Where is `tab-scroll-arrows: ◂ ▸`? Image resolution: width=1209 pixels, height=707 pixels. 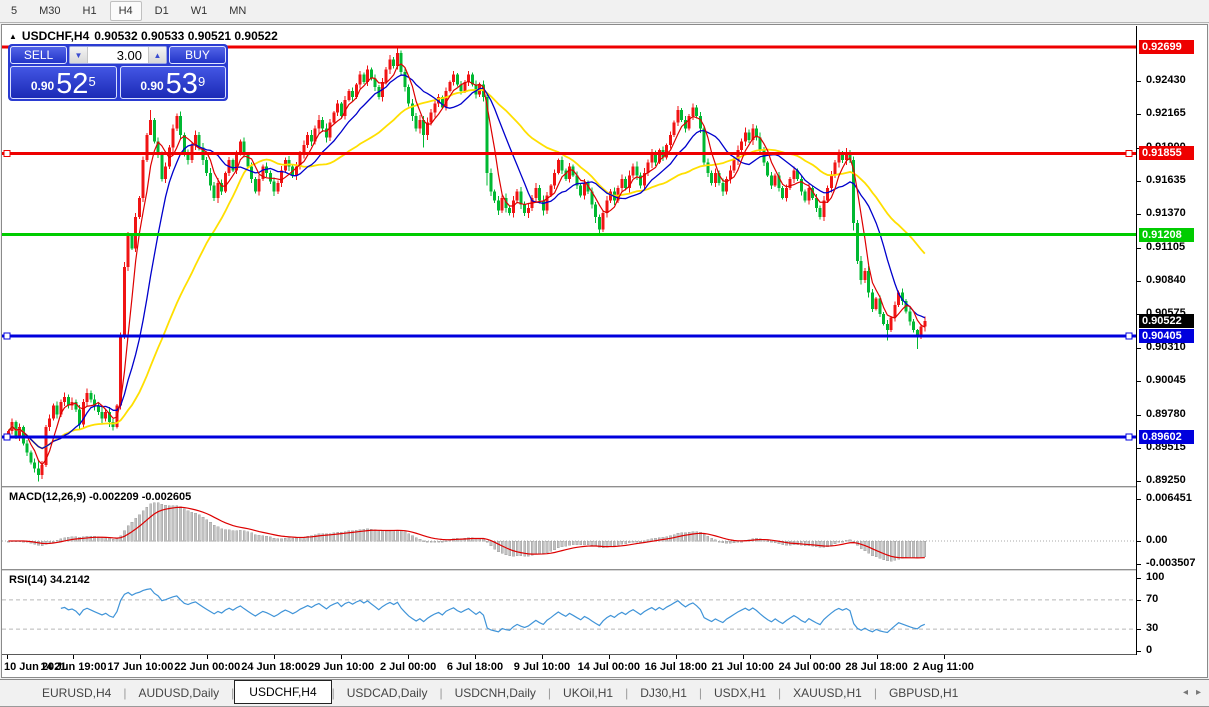 tab-scroll-arrows: ◂ ▸ is located at coordinates (1192, 693).